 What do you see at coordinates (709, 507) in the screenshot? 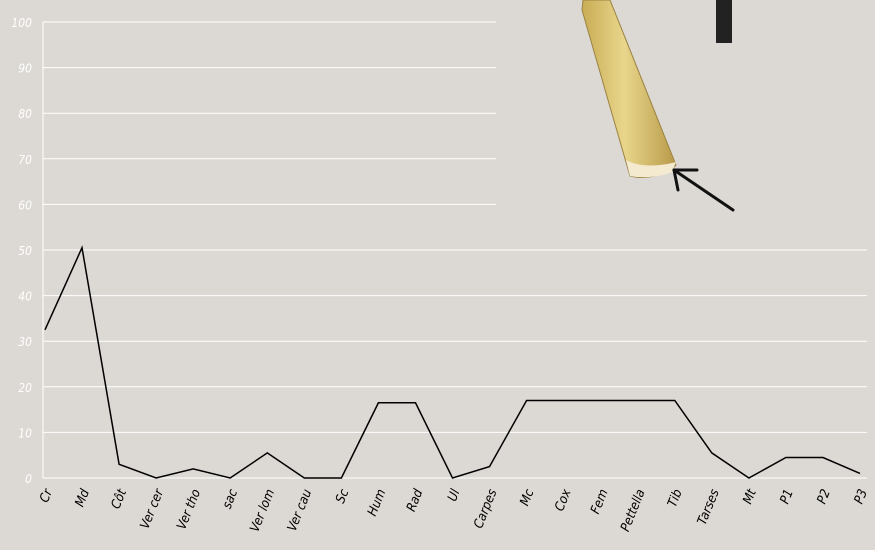
I see `x-tick-label: Tarses` at bounding box center [709, 507].